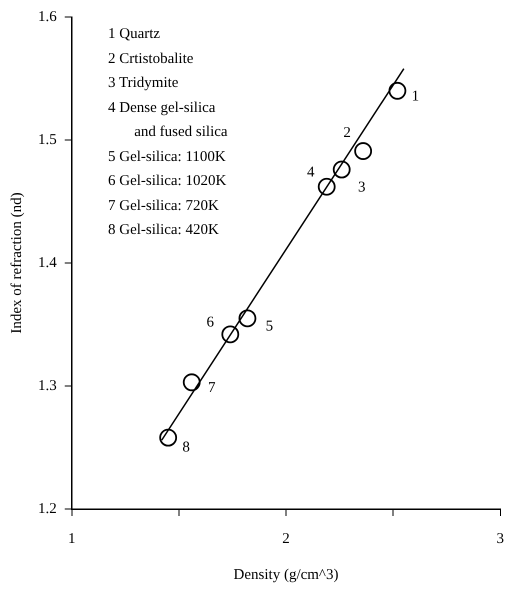 The height and width of the screenshot is (592, 518). I want to click on annotation: 5 Gel-silica: 1100K, so click(167, 157).